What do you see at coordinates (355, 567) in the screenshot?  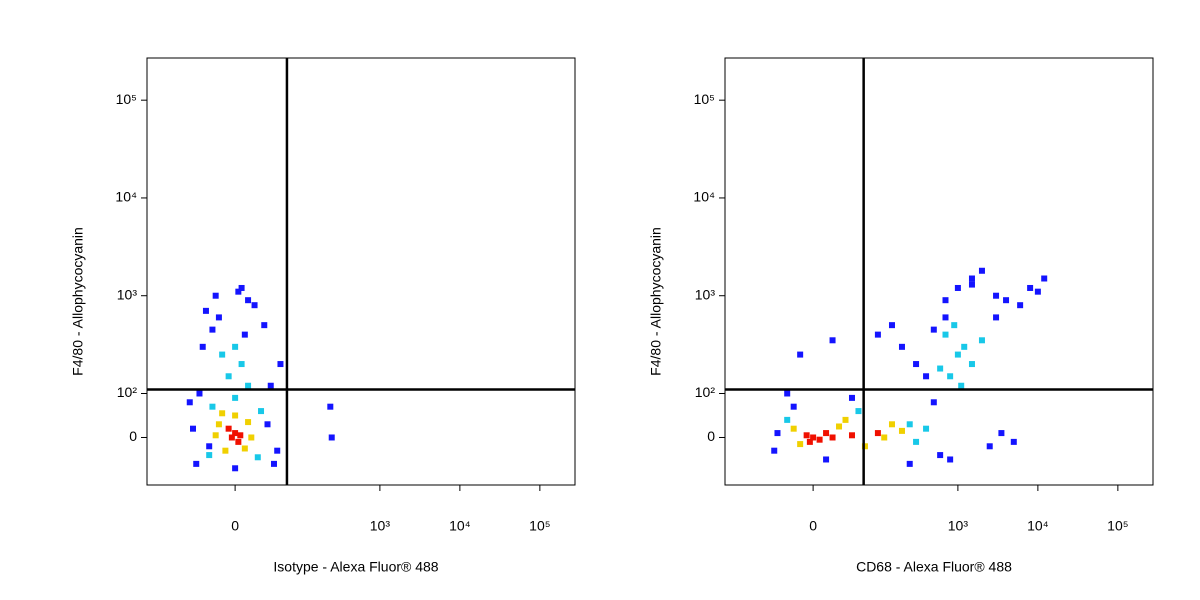 I see `x-axis-label: Isotype - Alexa Fluor® 488` at bounding box center [355, 567].